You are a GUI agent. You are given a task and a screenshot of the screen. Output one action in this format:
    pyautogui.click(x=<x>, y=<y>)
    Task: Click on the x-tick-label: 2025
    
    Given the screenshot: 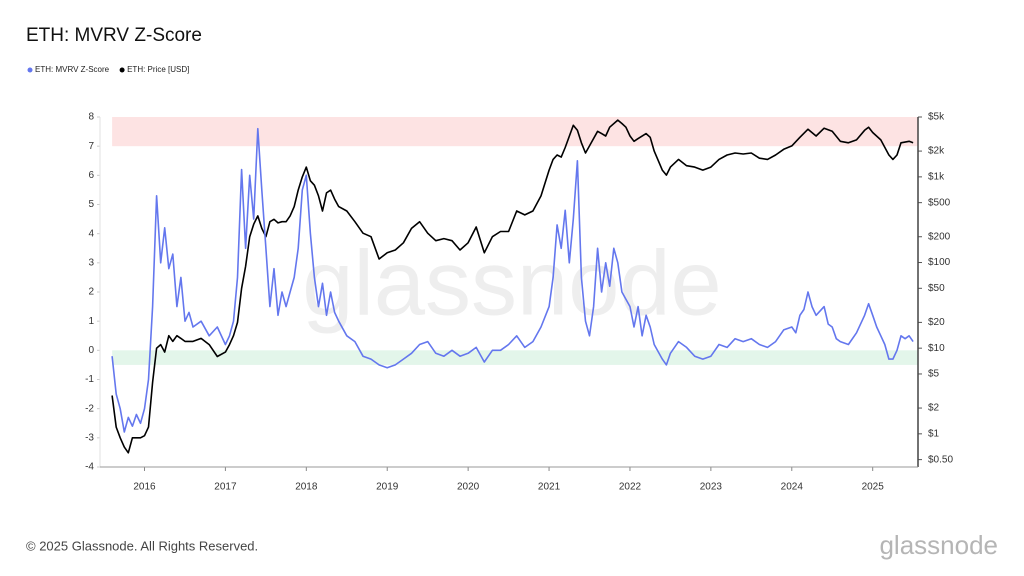 What is the action you would take?
    pyautogui.click(x=873, y=487)
    